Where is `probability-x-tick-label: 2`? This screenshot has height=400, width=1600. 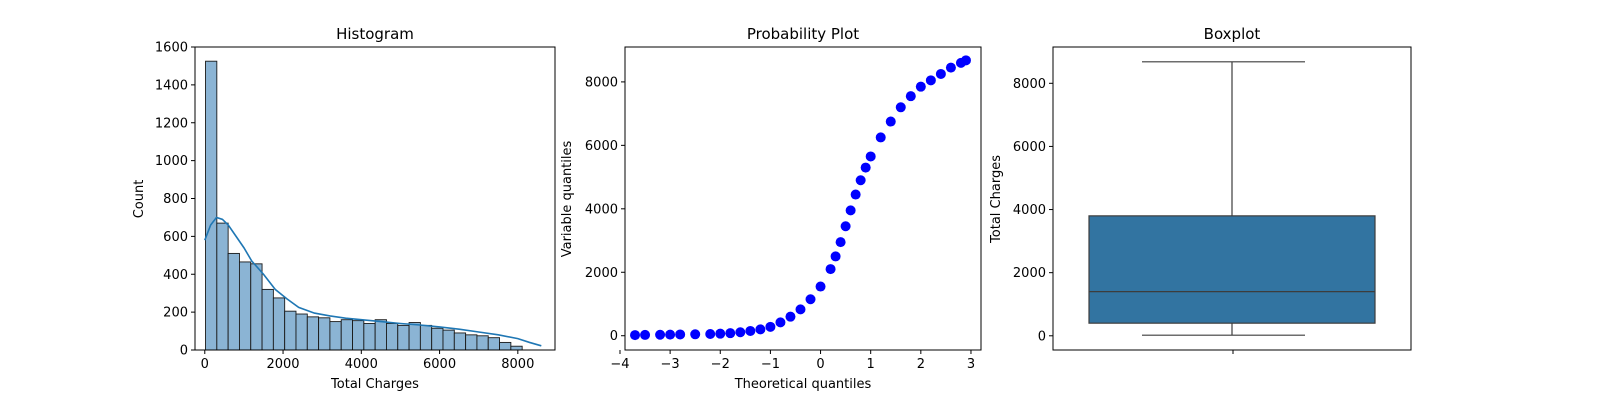
probability-x-tick-label: 2 is located at coordinates (921, 364).